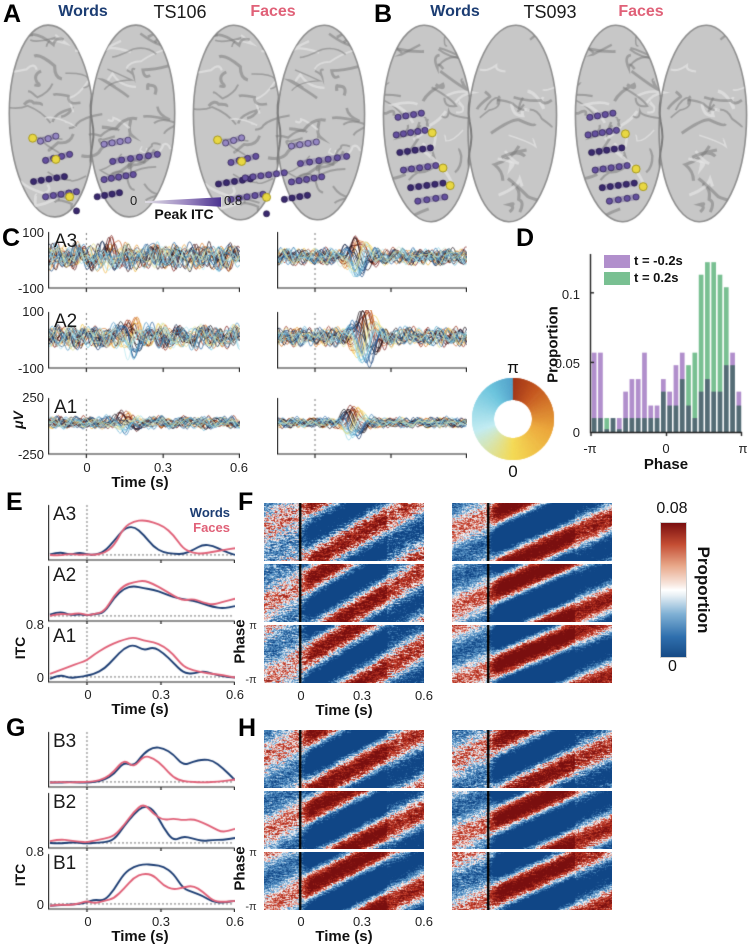 This screenshot has width=753, height=947. I want to click on e-ytick-min: 0, so click(40, 677).